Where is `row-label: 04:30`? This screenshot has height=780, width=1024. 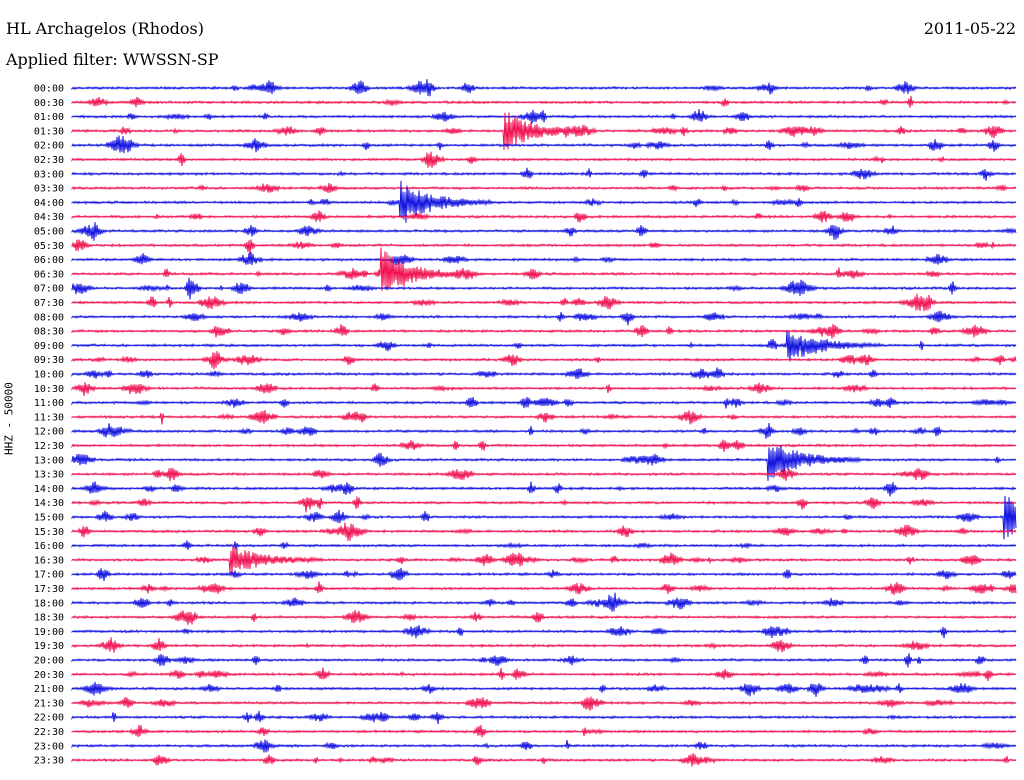 row-label: 04:30 is located at coordinates (49, 217).